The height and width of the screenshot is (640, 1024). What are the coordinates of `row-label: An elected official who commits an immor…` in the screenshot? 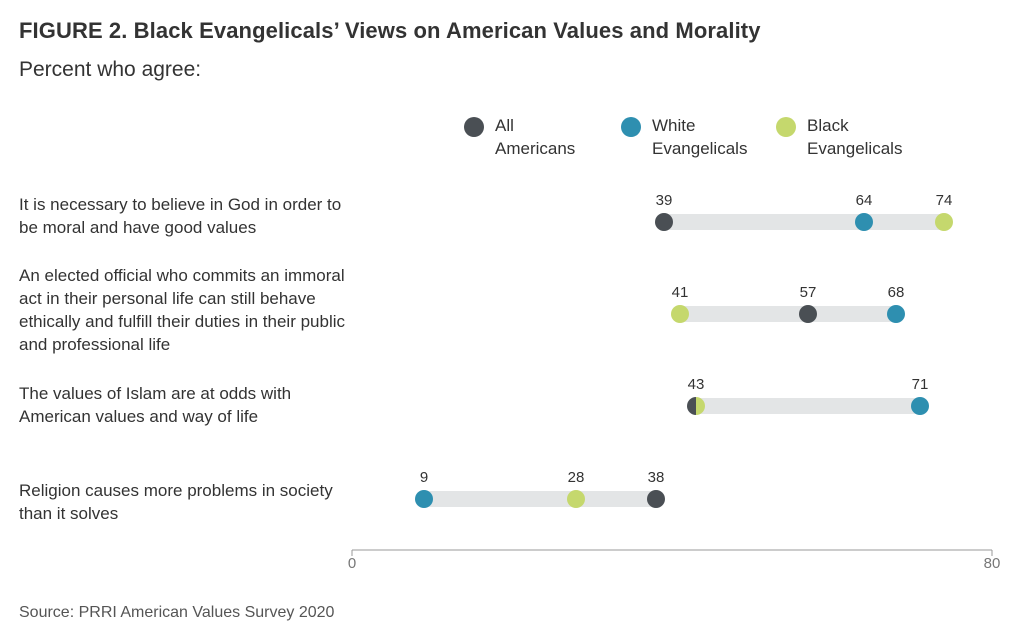 It's located at (182, 310).